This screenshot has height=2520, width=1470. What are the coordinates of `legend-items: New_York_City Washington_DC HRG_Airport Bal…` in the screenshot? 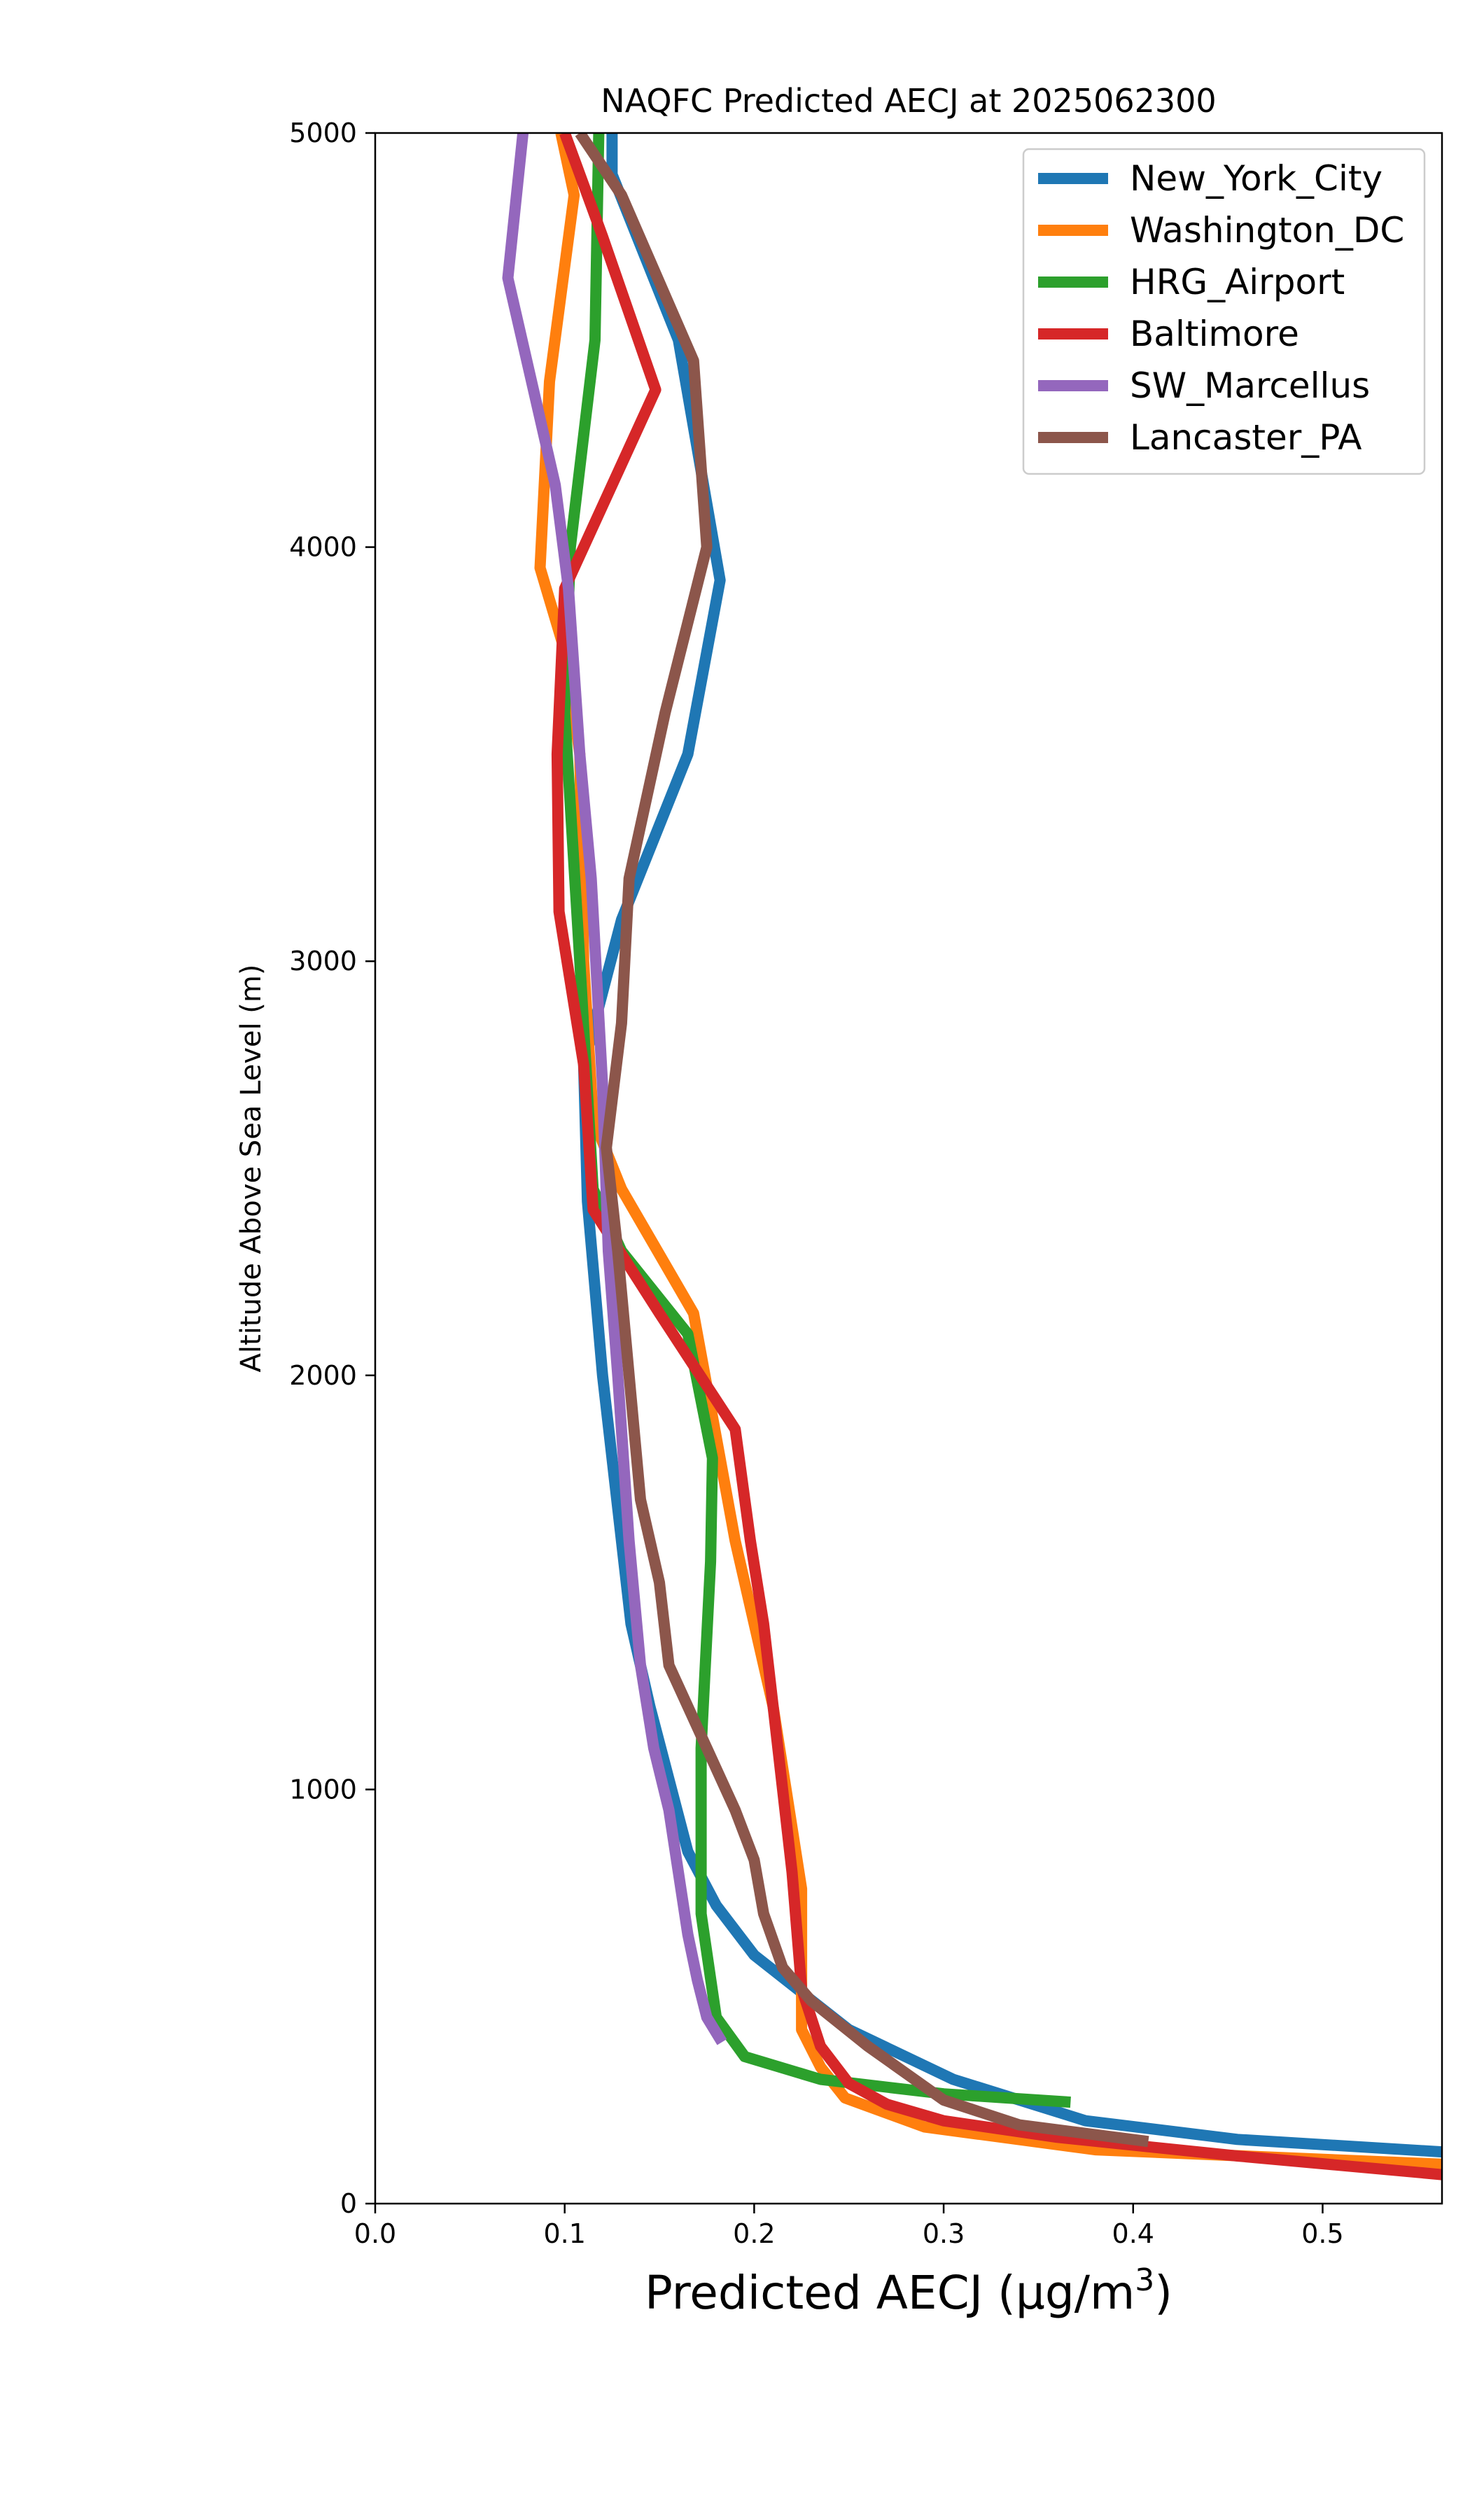 It's located at (1221, 308).